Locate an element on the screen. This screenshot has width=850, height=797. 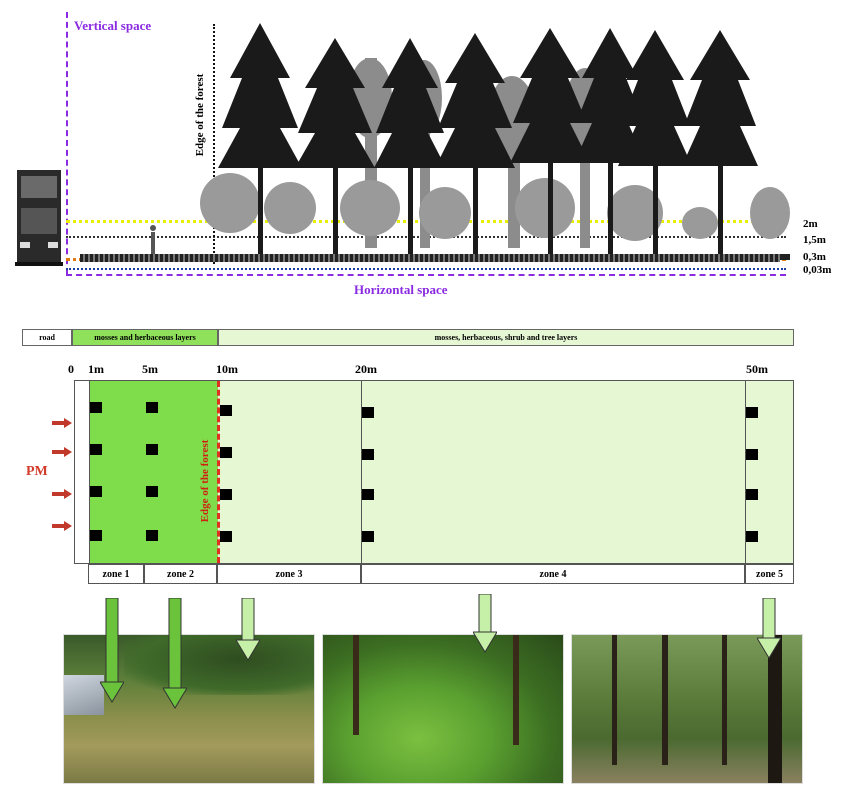
photo-tree-canopy is located at coordinates (219, 665).